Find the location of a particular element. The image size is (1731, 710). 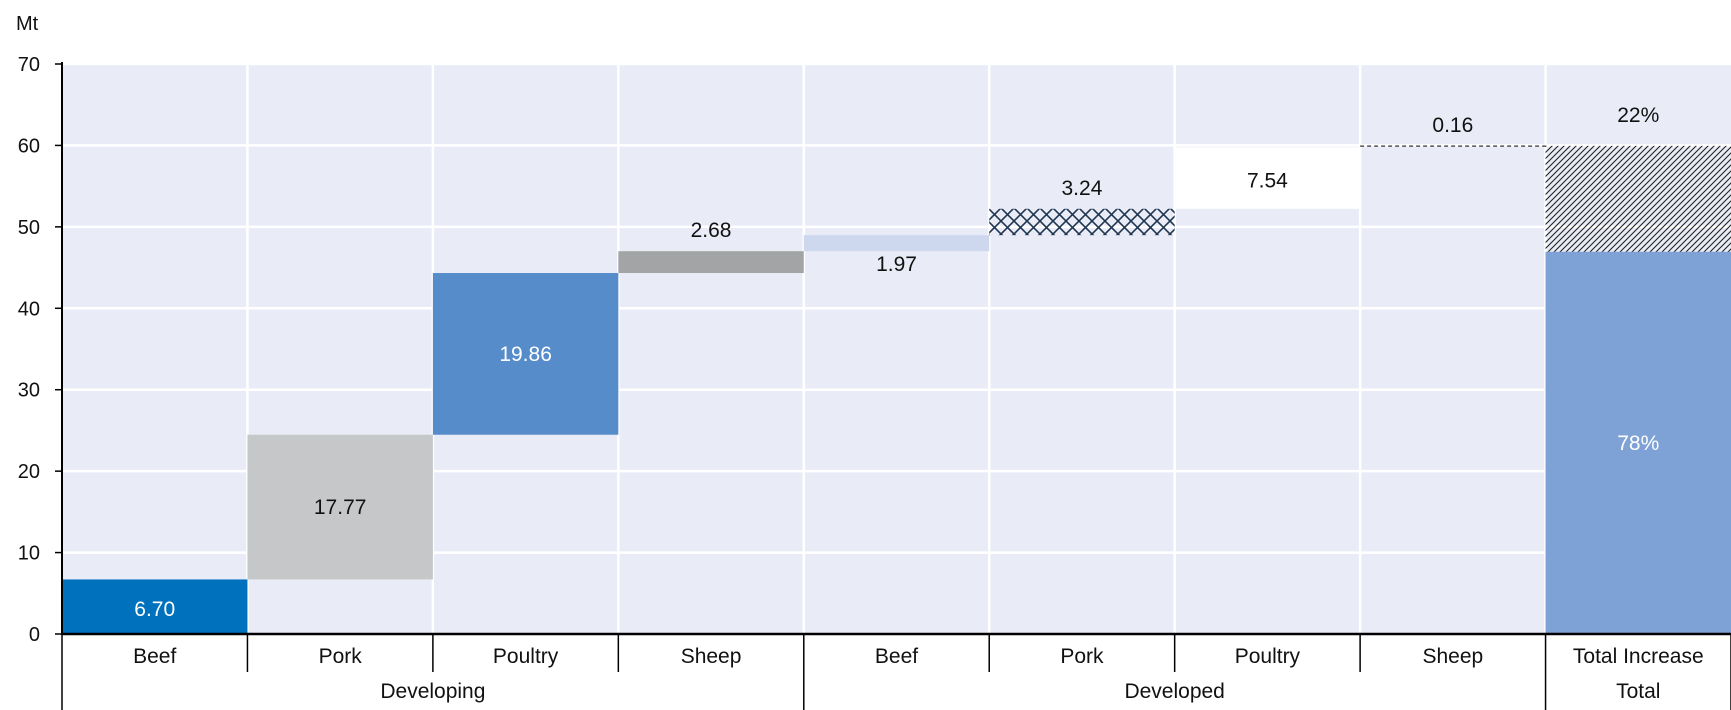

data-label-total-developing: 78% is located at coordinates (1638, 443).